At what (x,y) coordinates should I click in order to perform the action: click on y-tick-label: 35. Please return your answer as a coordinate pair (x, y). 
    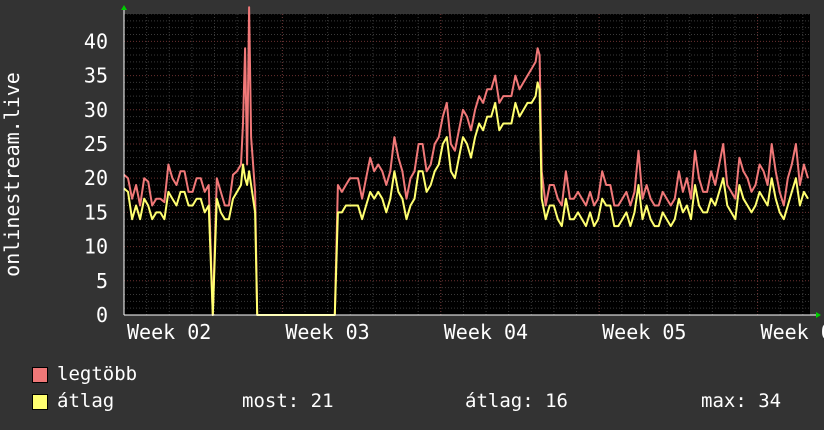
    Looking at the image, I should click on (96, 76).